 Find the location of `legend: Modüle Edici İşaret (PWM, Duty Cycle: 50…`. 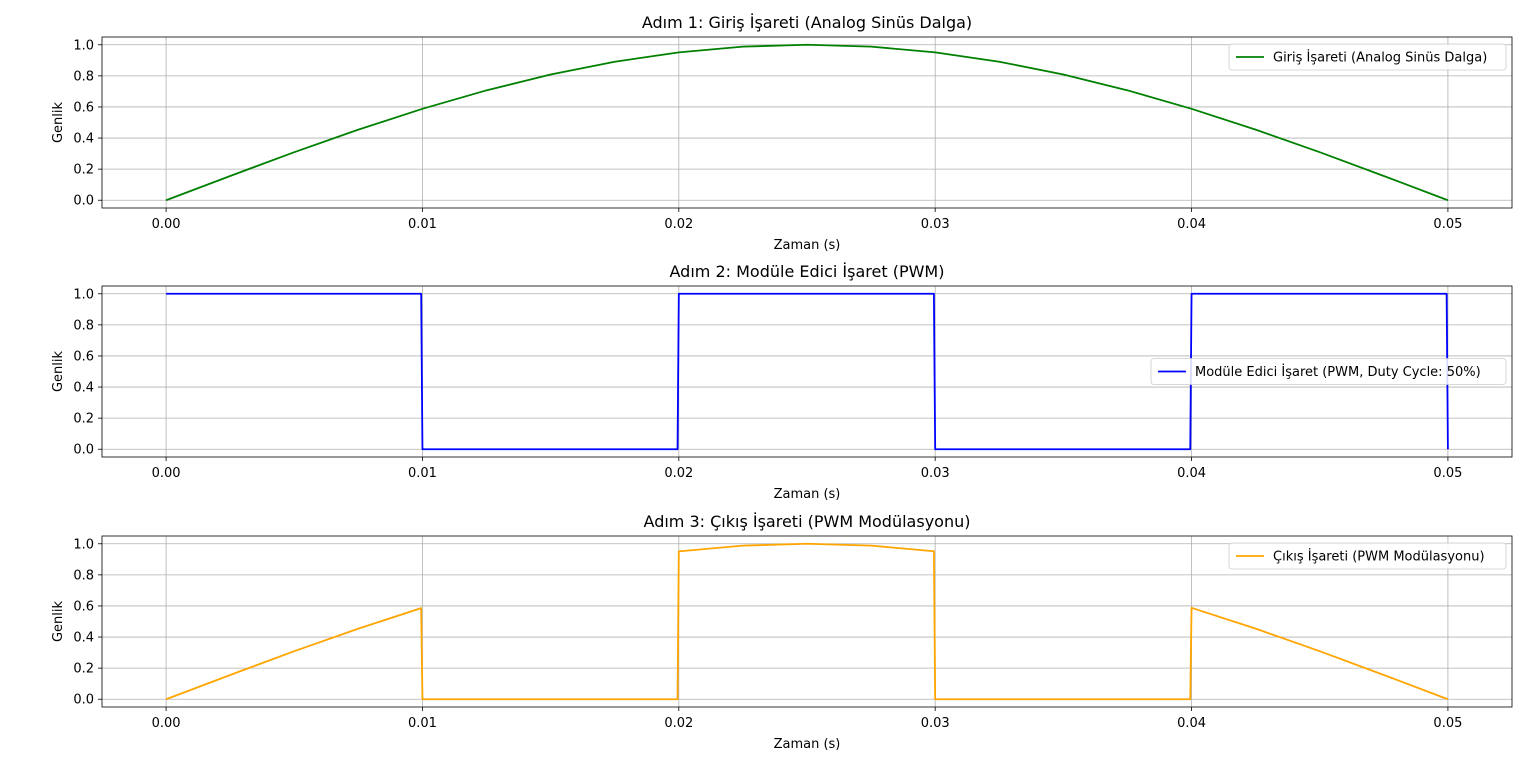

legend: Modüle Edici İşaret (PWM, Duty Cycle: 50… is located at coordinates (1328, 371).